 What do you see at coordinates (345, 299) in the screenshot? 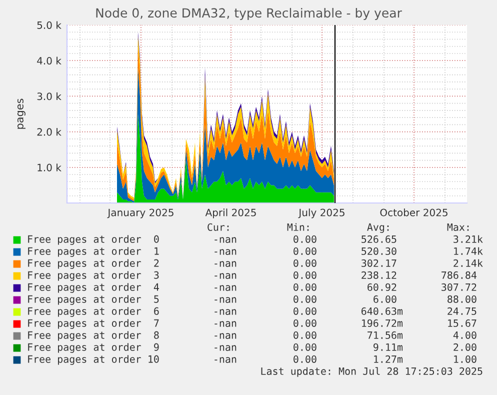
I see `text: -nan 0.00 6.00 88.00` at bounding box center [345, 299].